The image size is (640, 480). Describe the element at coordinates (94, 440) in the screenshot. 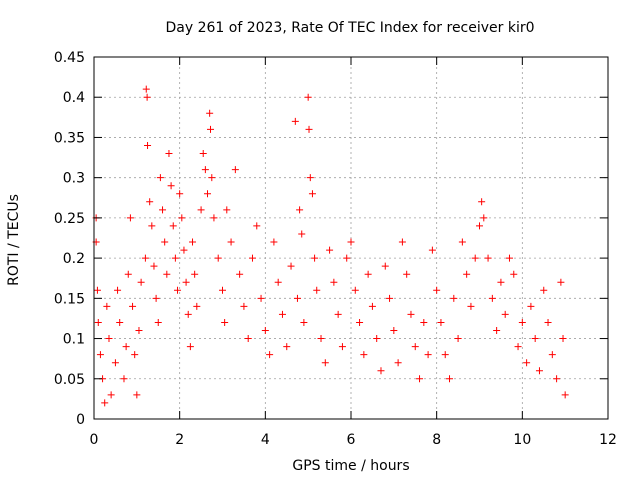

I see `x-tick-label: 0` at that location.